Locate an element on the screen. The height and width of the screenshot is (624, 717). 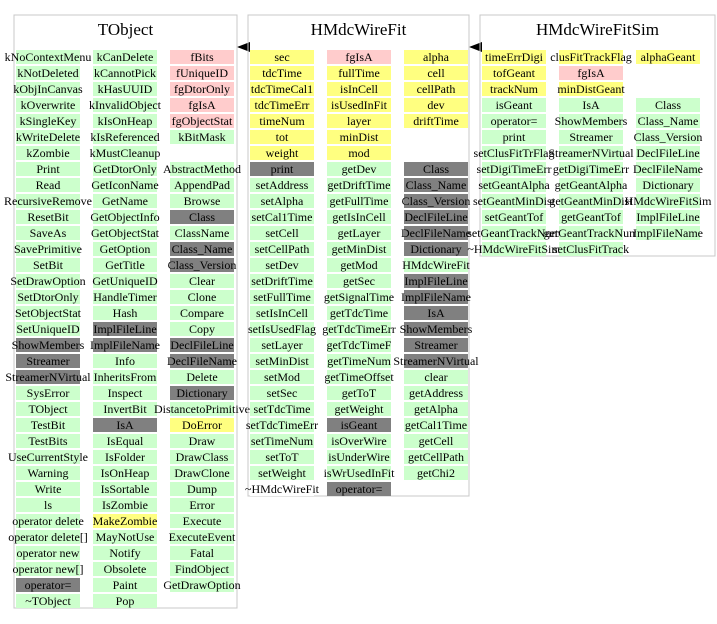
member-name: tofGeant is located at coordinates (514, 73).